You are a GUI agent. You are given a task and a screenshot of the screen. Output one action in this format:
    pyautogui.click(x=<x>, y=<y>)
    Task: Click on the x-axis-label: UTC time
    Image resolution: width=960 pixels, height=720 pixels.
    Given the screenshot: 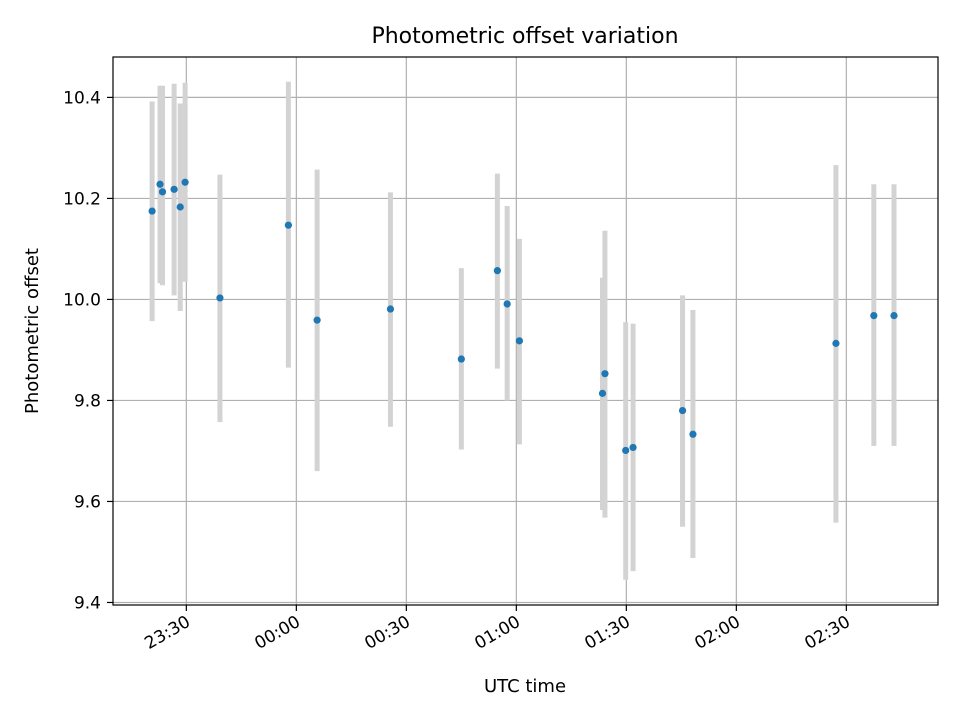 What is the action you would take?
    pyautogui.click(x=525, y=686)
    